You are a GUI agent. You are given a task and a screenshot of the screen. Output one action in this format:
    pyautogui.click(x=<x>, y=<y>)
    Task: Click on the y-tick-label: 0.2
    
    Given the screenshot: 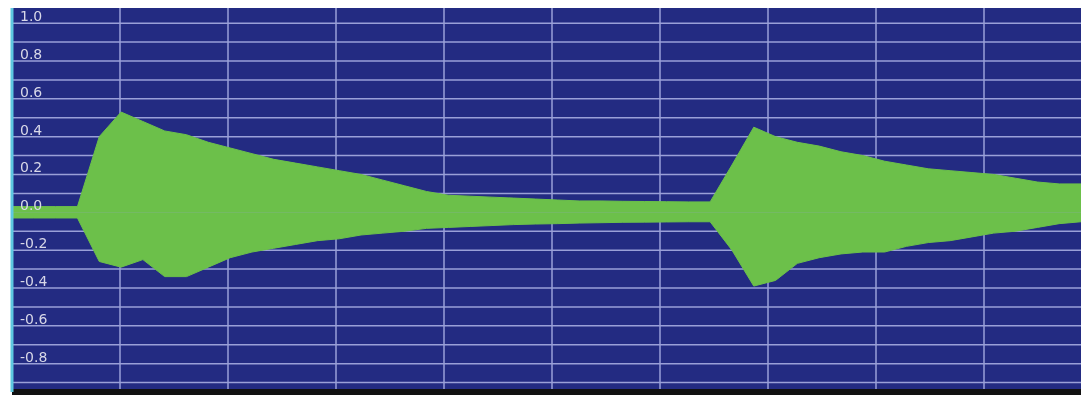 What is the action you would take?
    pyautogui.click(x=31, y=167)
    